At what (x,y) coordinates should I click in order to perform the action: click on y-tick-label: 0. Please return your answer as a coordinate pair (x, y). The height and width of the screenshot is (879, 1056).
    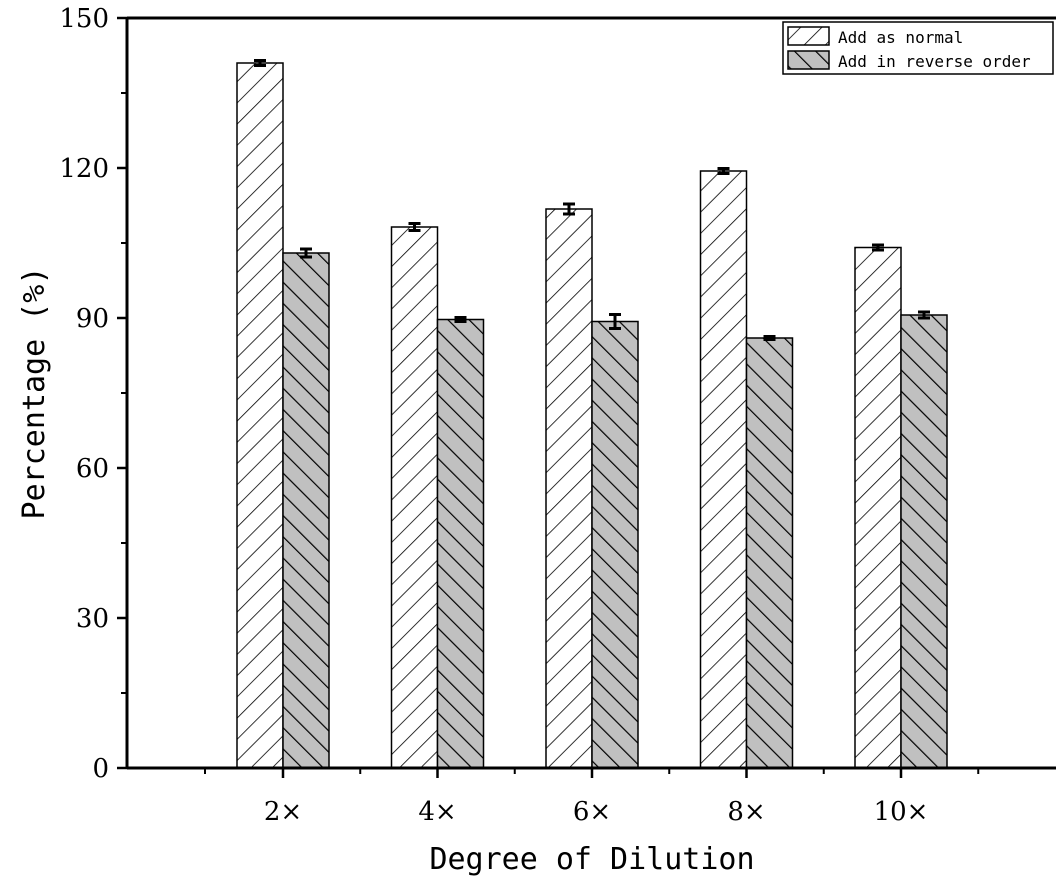
    Looking at the image, I should click on (100, 769).